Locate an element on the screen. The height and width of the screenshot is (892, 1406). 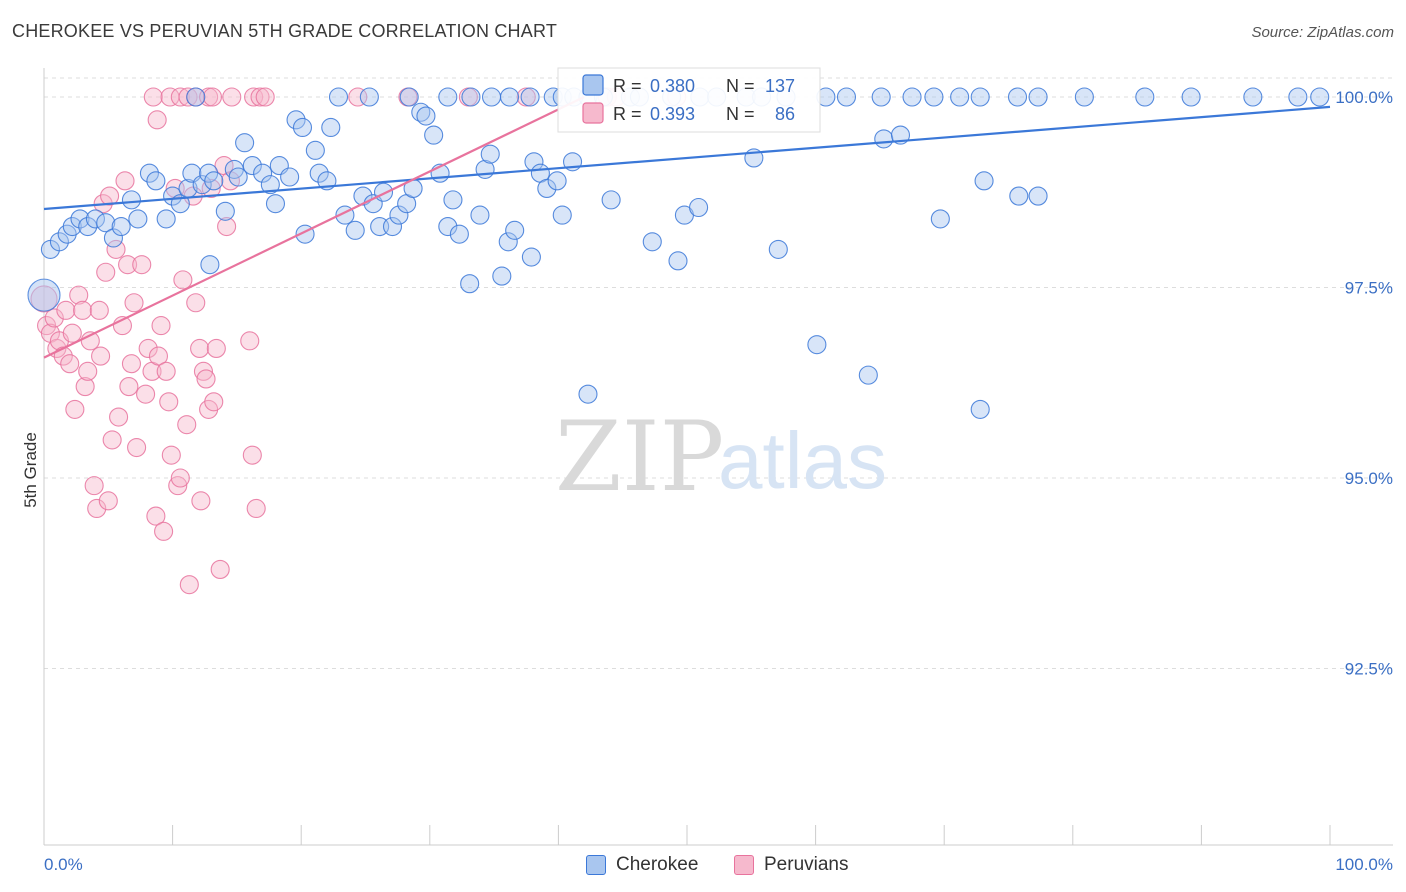
y-tick-label-2: 95.0% is located at coordinates (1369, 478).